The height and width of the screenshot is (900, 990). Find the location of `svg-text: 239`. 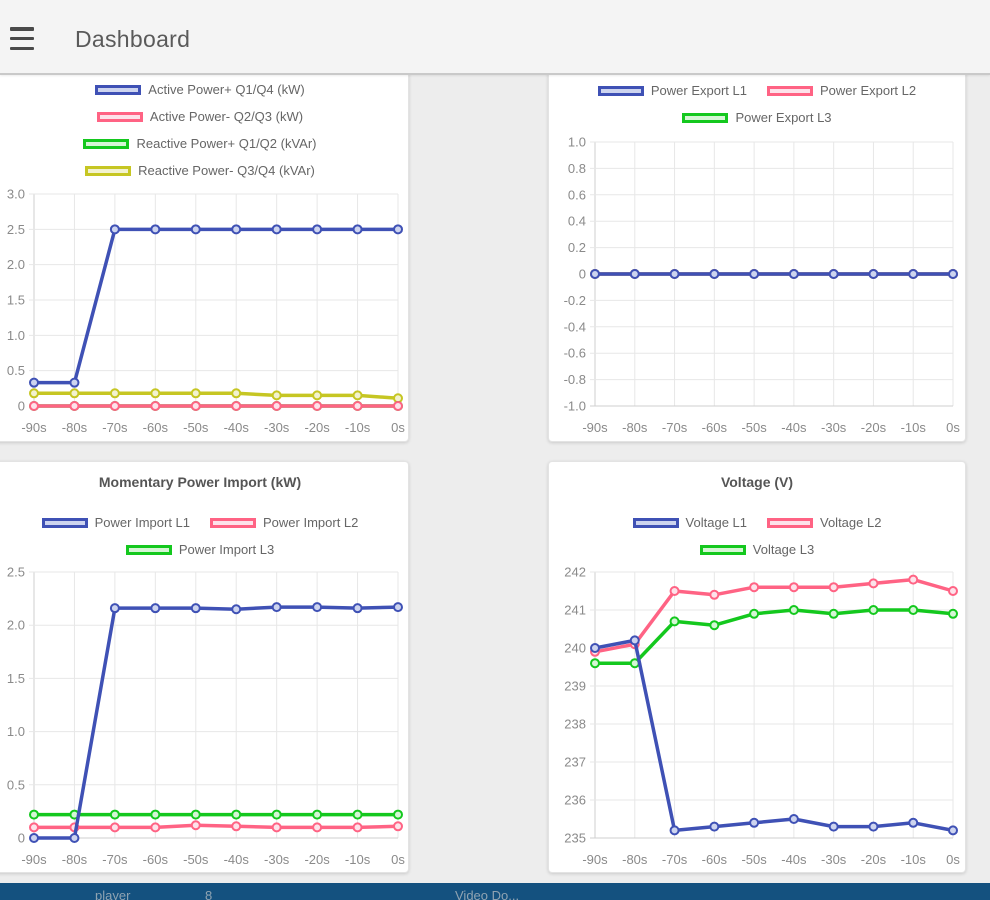

svg-text: 239 is located at coordinates (575, 686).